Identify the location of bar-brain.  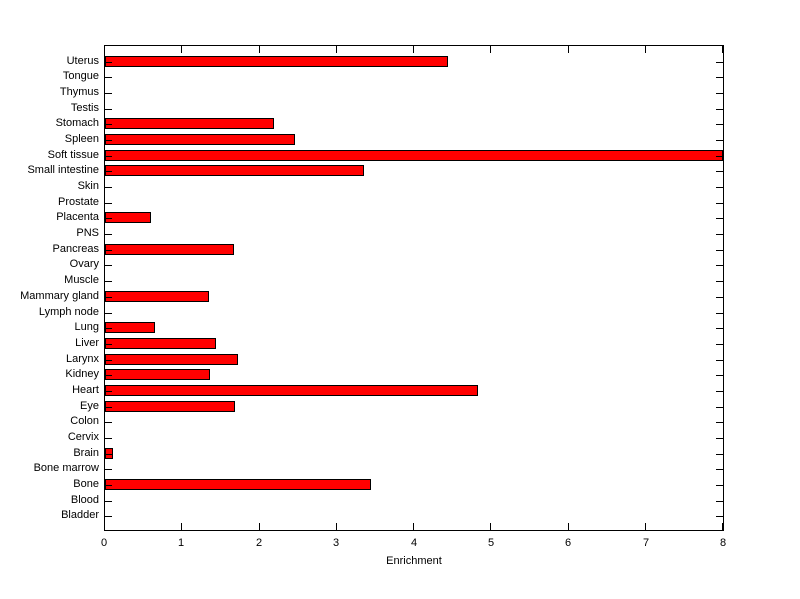
(109, 453).